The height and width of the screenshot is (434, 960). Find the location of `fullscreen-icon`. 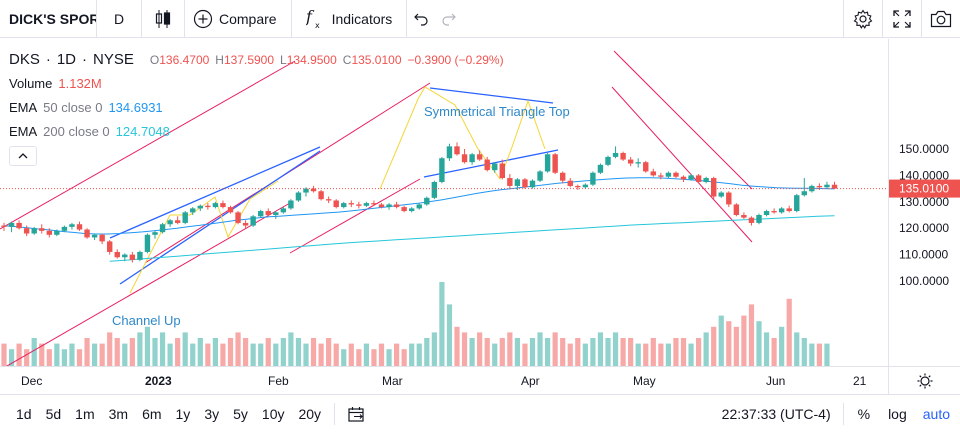

fullscreen-icon is located at coordinates (902, 19).